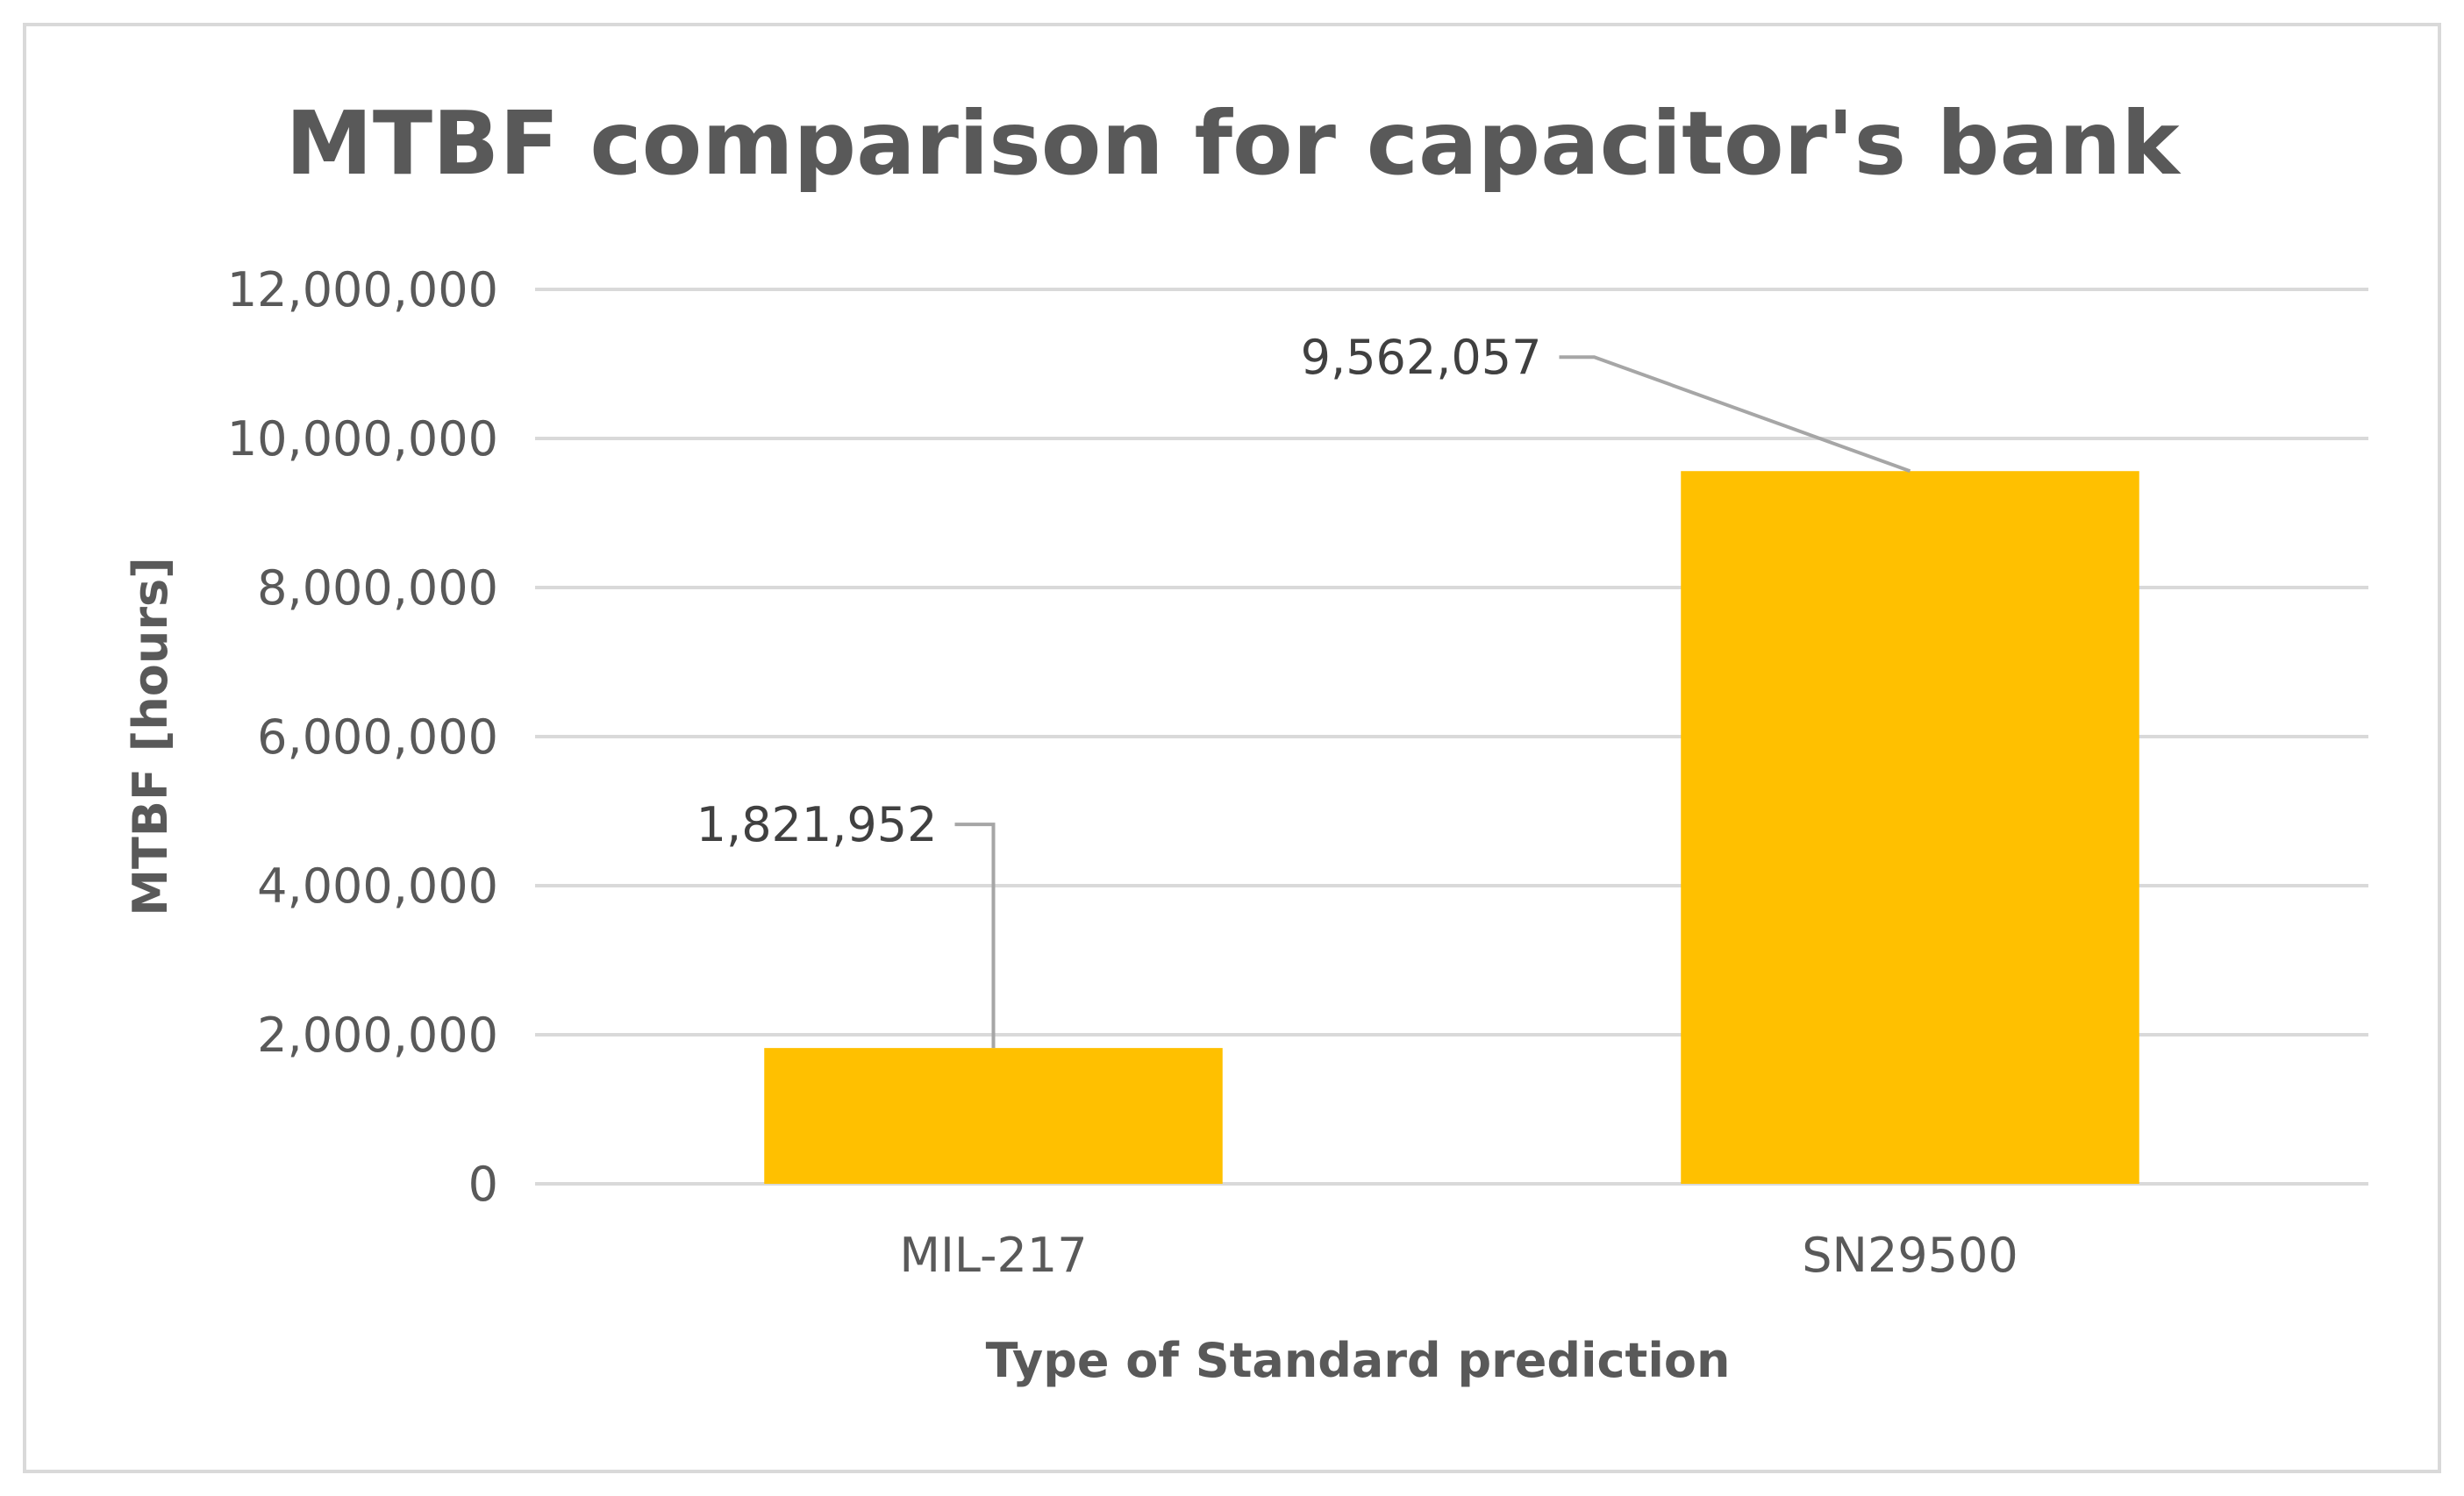  What do you see at coordinates (1421, 357) in the screenshot?
I see `data-label: 9,562,057` at bounding box center [1421, 357].